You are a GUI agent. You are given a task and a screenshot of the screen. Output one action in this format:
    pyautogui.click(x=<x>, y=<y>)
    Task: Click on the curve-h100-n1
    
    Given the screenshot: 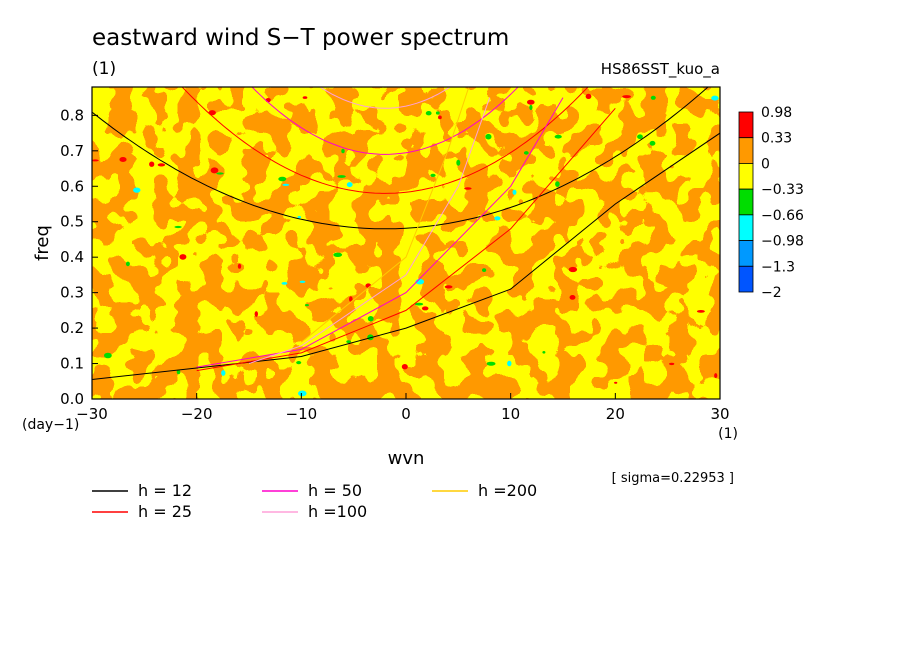 What is the action you would take?
    pyautogui.click(x=385, y=98)
    